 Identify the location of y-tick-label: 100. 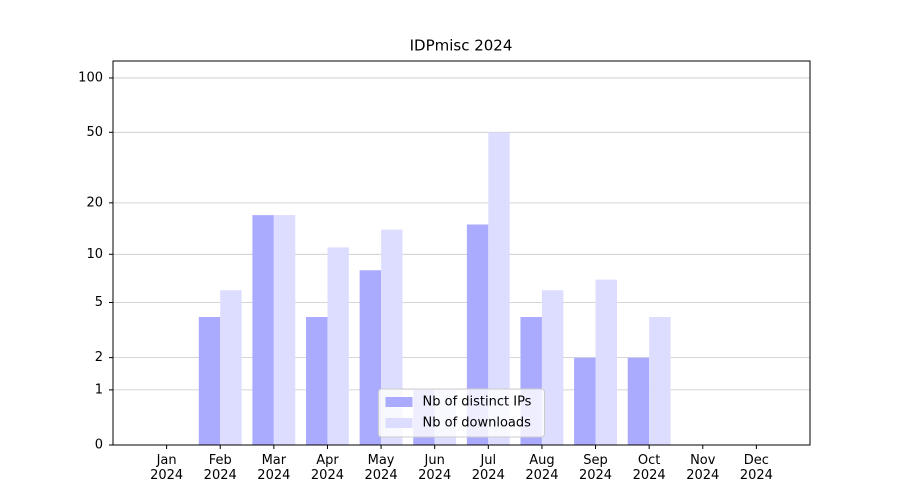
(90, 77).